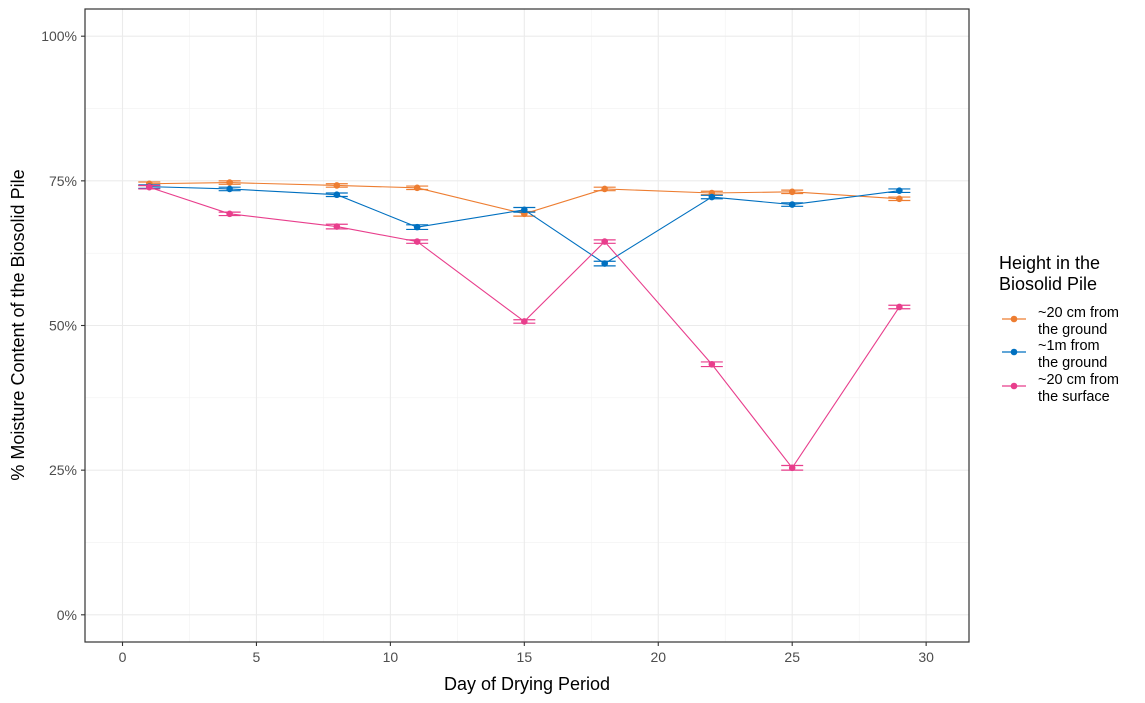 This screenshot has height=703, width=1145. I want to click on y-tick-label: 75%, so click(63, 181).